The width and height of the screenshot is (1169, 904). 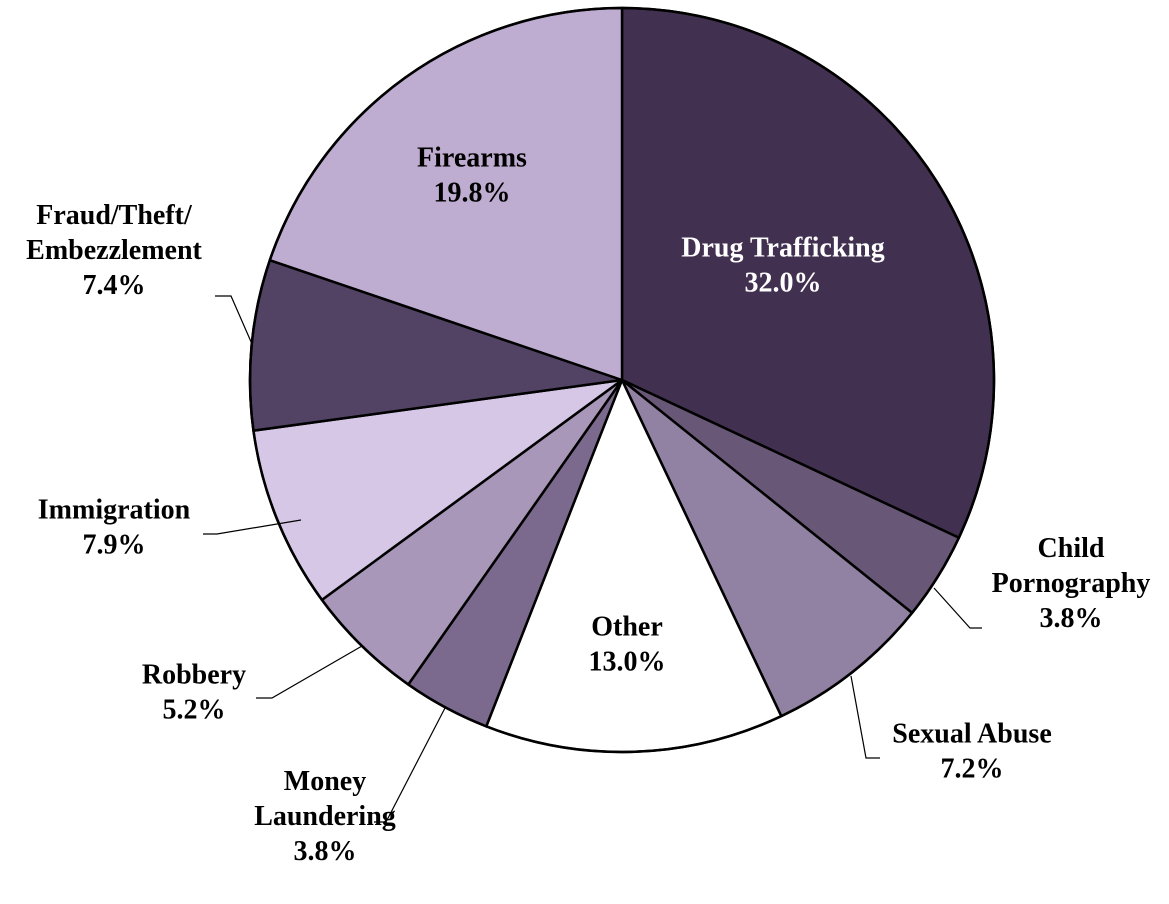 What do you see at coordinates (783, 283) in the screenshot?
I see `slice-percent: 32.0%` at bounding box center [783, 283].